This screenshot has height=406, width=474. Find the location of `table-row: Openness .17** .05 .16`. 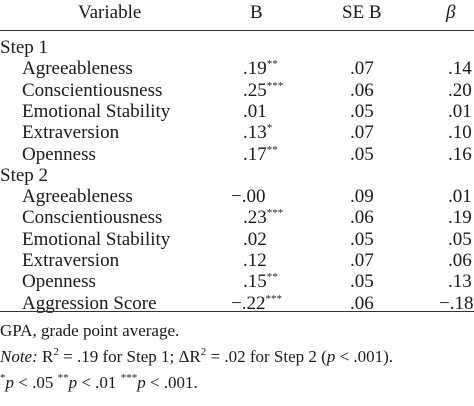

table-row: Openness .17** .05 .16 is located at coordinates (237, 155).